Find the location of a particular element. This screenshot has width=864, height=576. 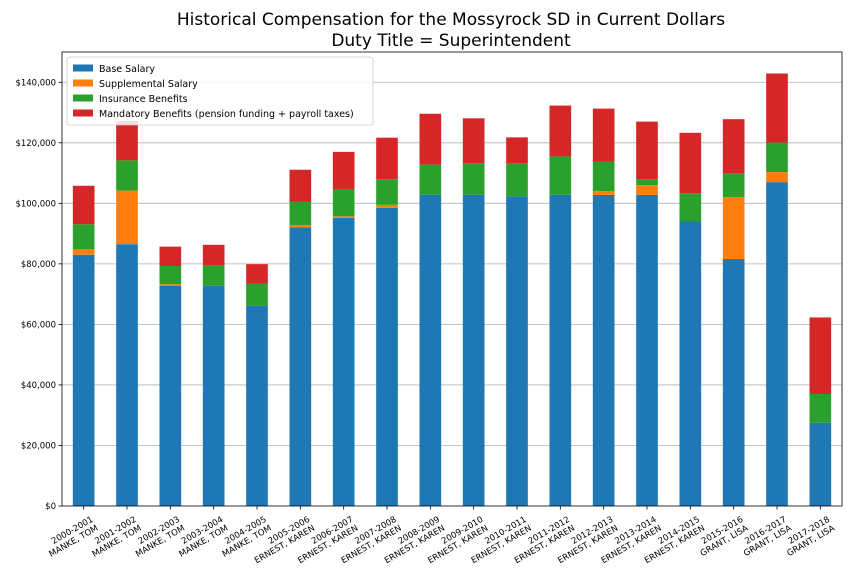

y-tick-label: $0 is located at coordinates (50, 507).